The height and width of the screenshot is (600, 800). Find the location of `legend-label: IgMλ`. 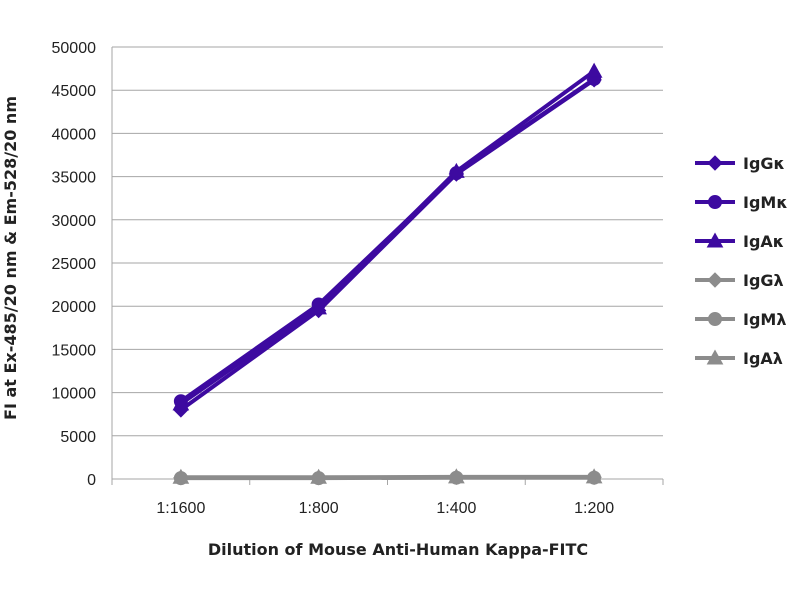

legend-label: IgMλ is located at coordinates (764, 319).